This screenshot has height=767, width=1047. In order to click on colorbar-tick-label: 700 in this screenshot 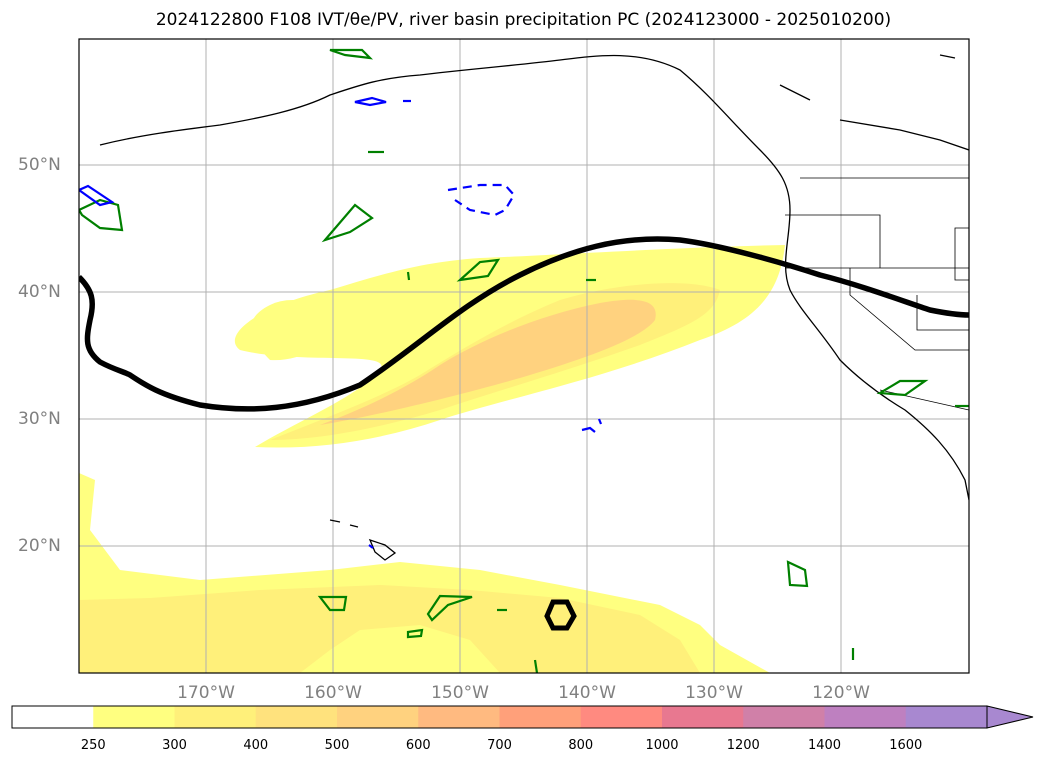, I will do `click(499, 745)`.